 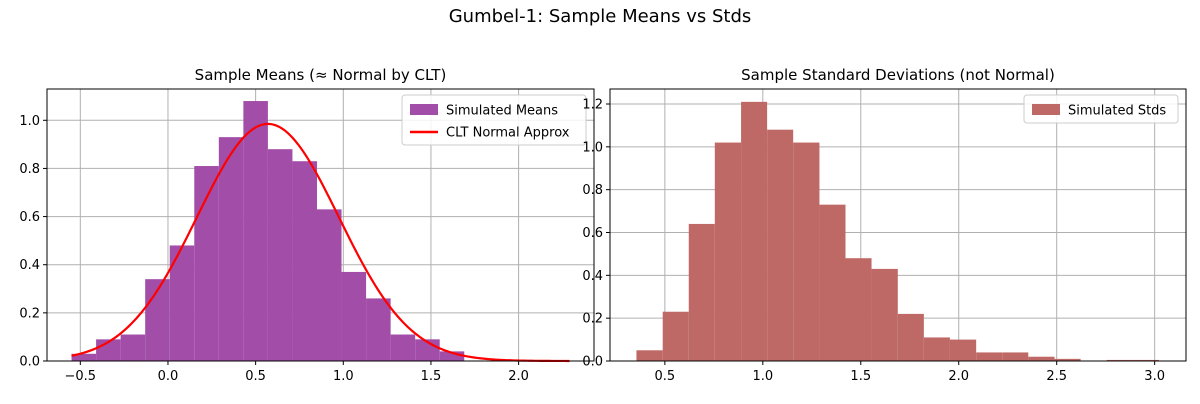 What do you see at coordinates (29, 313) in the screenshot?
I see `means-y-tick-label: 0.2` at bounding box center [29, 313].